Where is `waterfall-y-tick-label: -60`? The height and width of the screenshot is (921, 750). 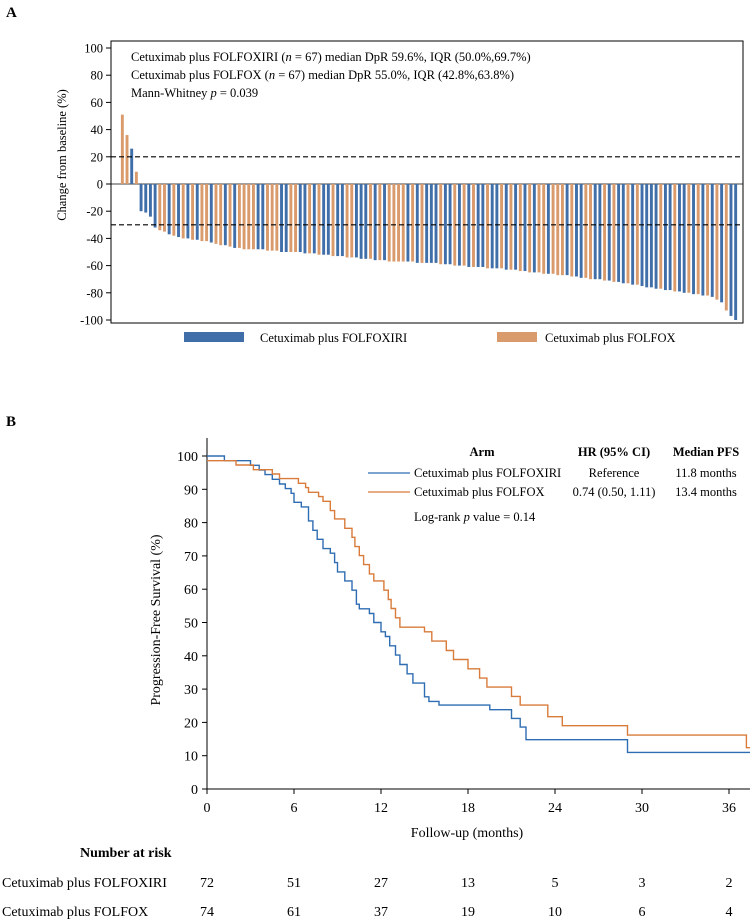
waterfall-y-tick-label: -60 is located at coordinates (94, 266).